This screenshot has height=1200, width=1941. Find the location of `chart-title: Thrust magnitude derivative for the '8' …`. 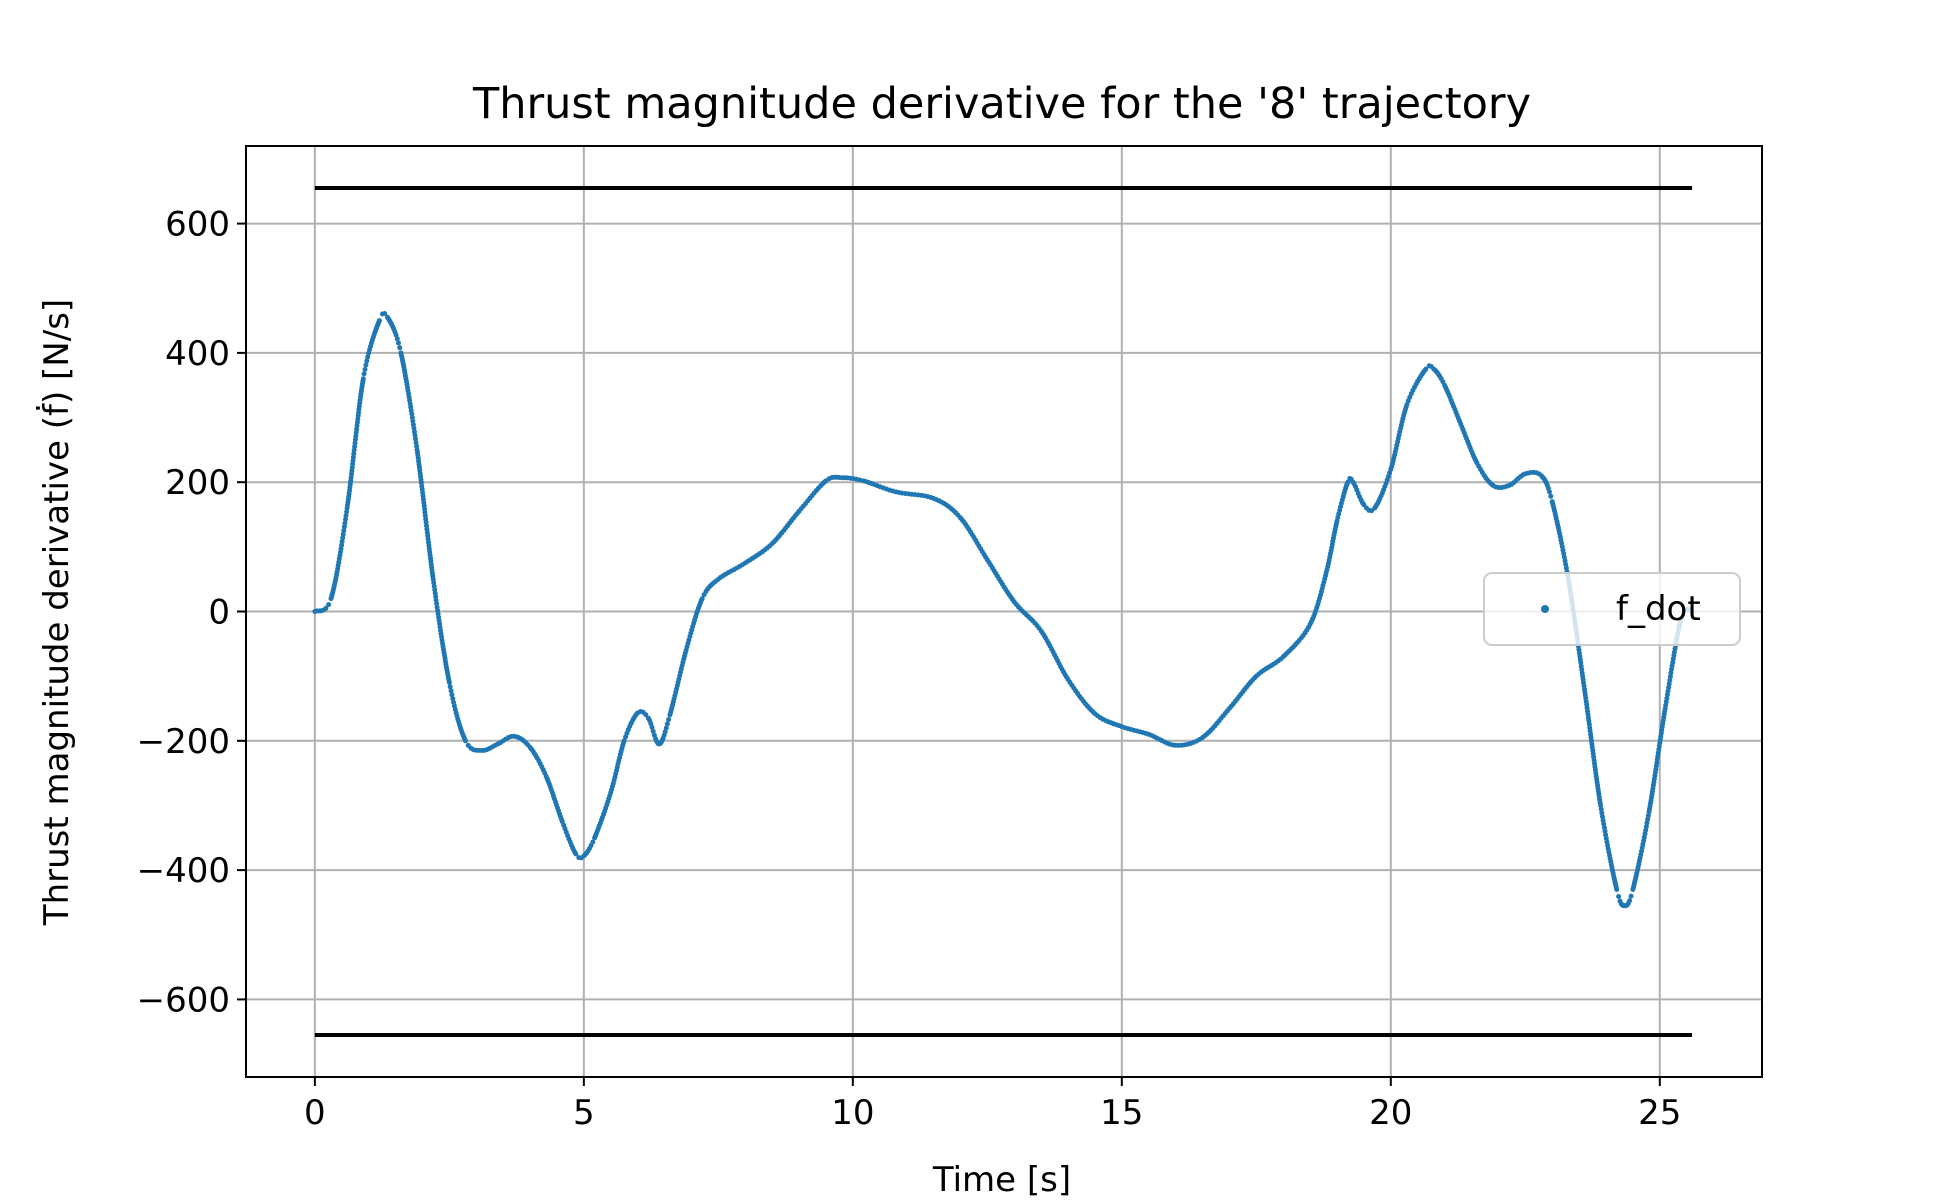

chart-title: Thrust magnitude derivative for the '8' … is located at coordinates (1001, 104).